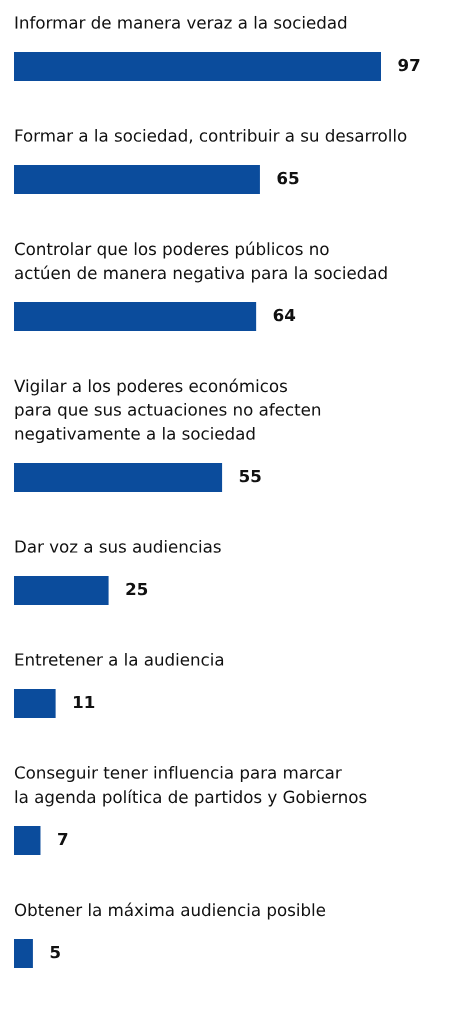 The height and width of the screenshot is (1013, 468). What do you see at coordinates (137, 589) in the screenshot?
I see `data-label: 25` at bounding box center [137, 589].